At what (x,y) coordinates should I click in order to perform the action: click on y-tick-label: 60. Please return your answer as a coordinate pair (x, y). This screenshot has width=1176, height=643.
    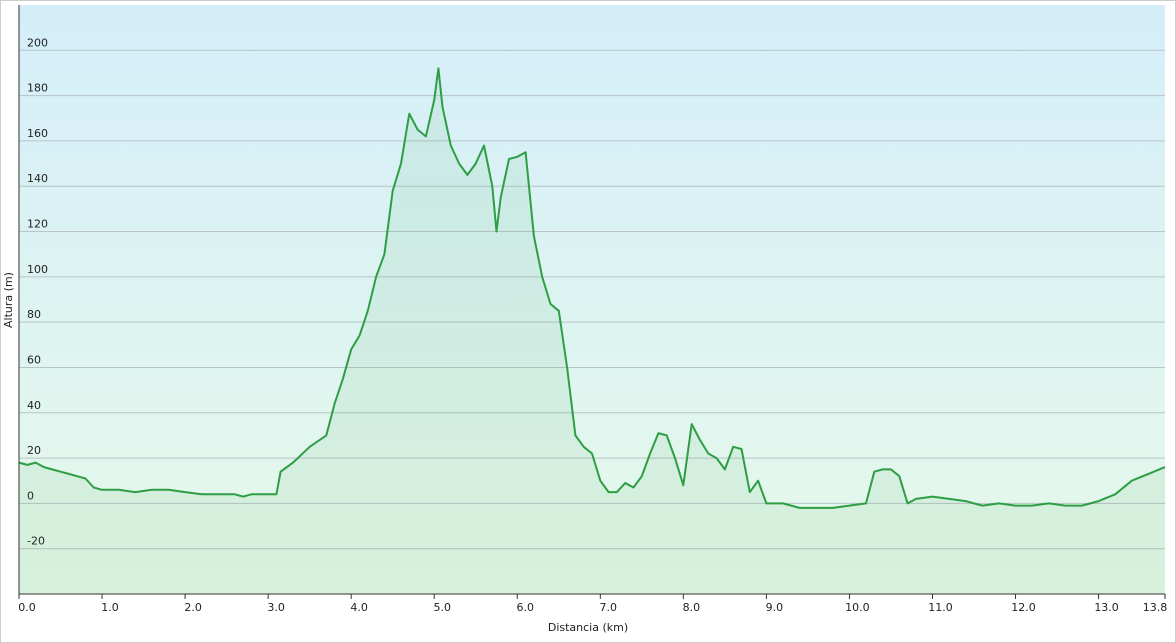
    Looking at the image, I should click on (34, 359).